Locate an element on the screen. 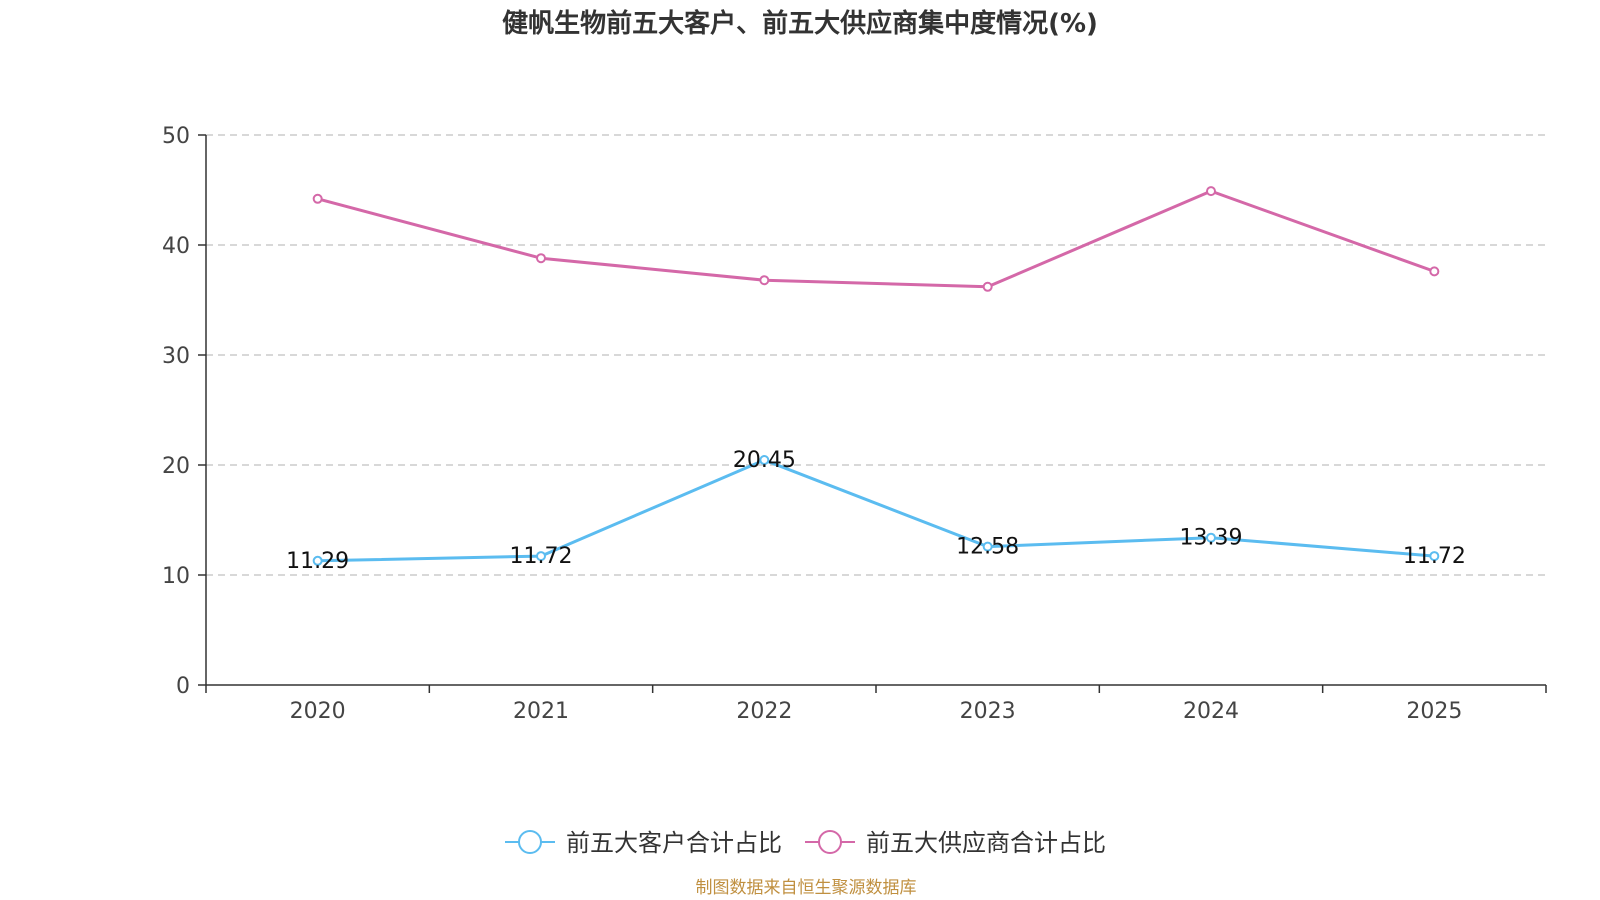 This screenshot has height=900, width=1600. x-tick-label-2024: 2024 is located at coordinates (1211, 711).